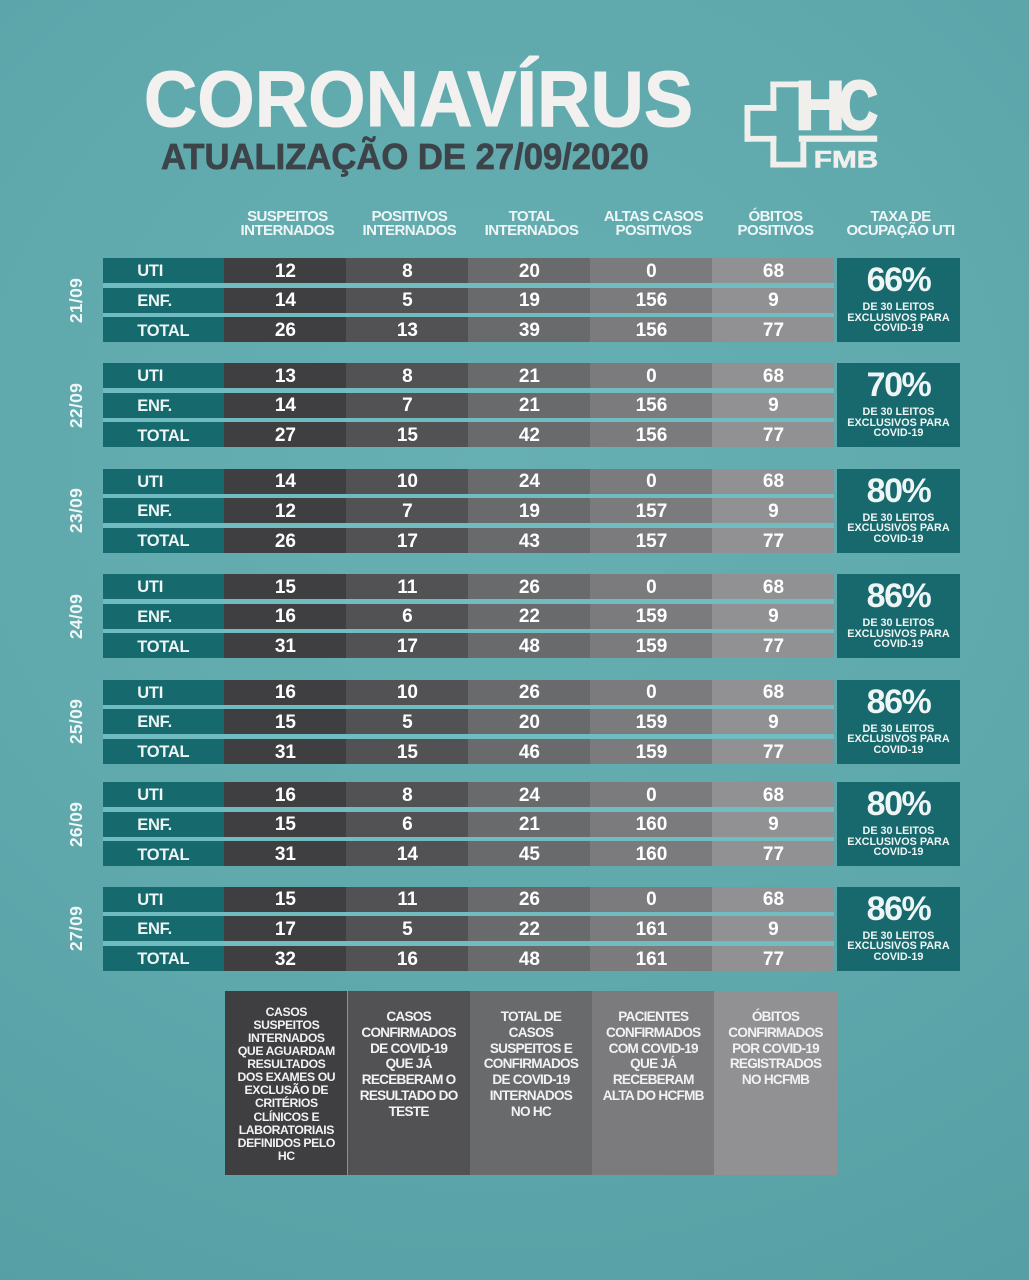 This screenshot has height=1280, width=1029. Describe the element at coordinates (846, 159) in the screenshot. I see `svg-text: FMB` at that location.